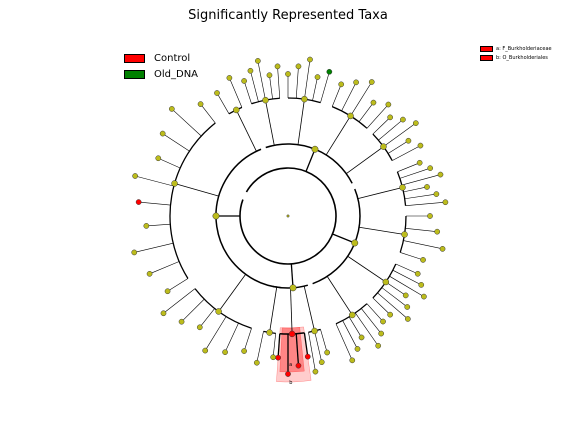 This screenshot has height=432, width=576. What do you see at coordinates (172, 58) in the screenshot?
I see `legend-label: Control` at bounding box center [172, 58].